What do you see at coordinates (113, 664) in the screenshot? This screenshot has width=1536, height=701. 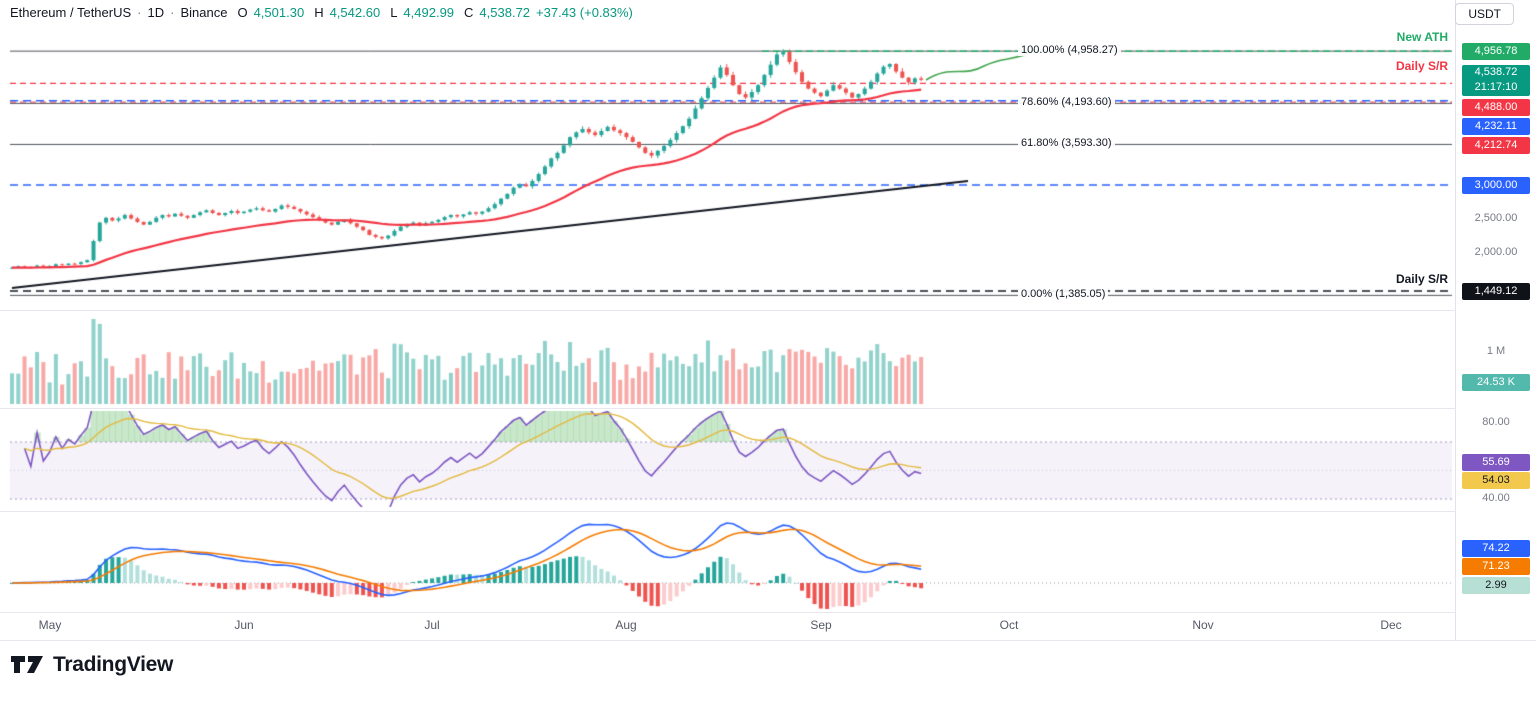 I see `tradingview-logo-text: TradingView` at bounding box center [113, 664].